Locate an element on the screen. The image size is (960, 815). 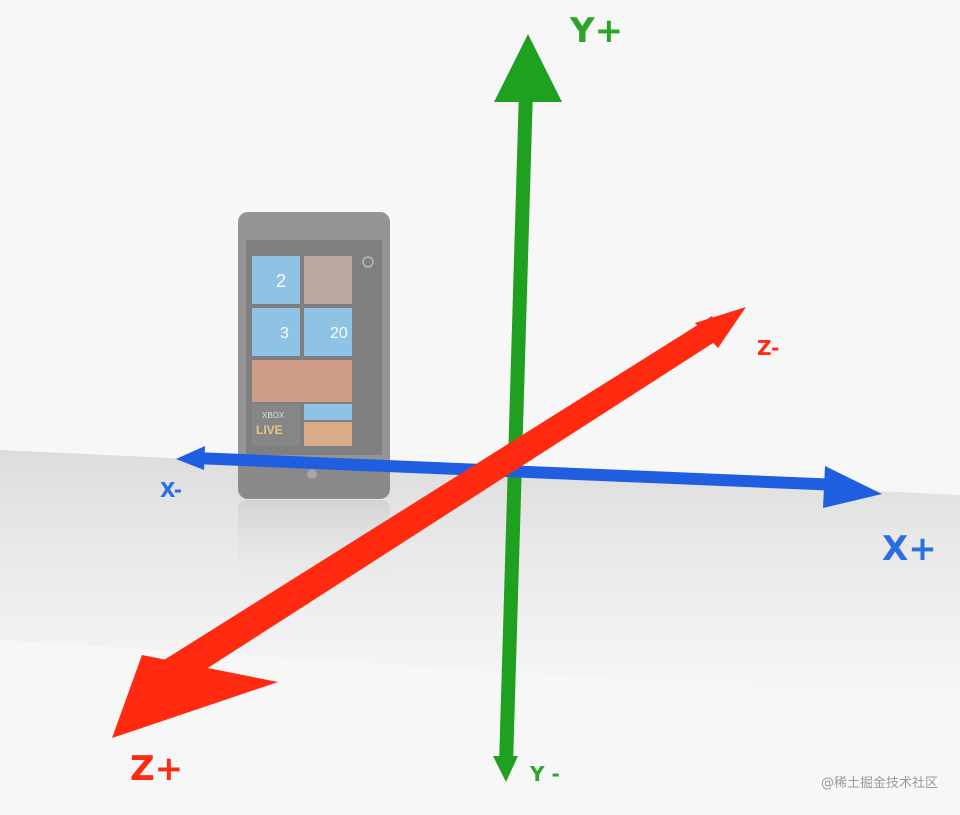
y-negative-label: Y - is located at coordinates (545, 774).